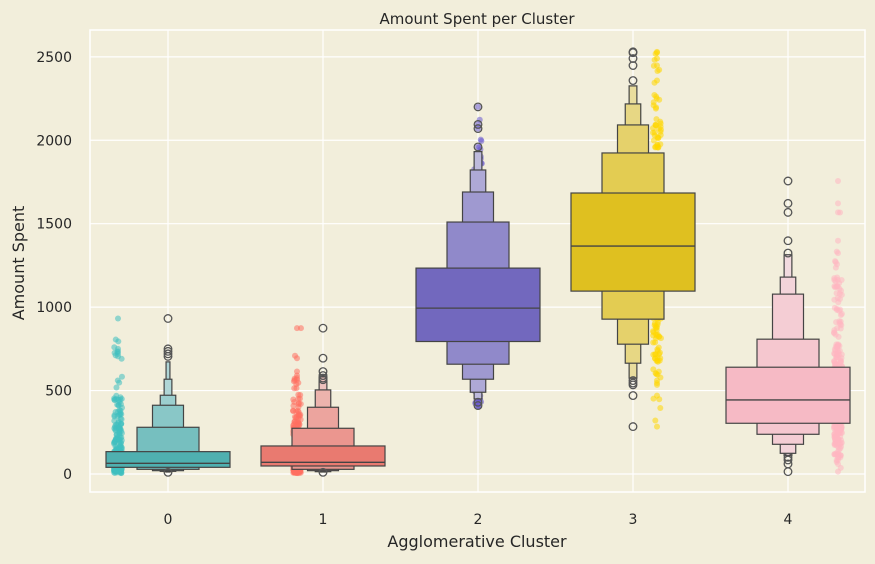 The width and height of the screenshot is (875, 564). Describe the element at coordinates (477, 19) in the screenshot. I see `chart-title: Amount Spent per Cluster` at that location.